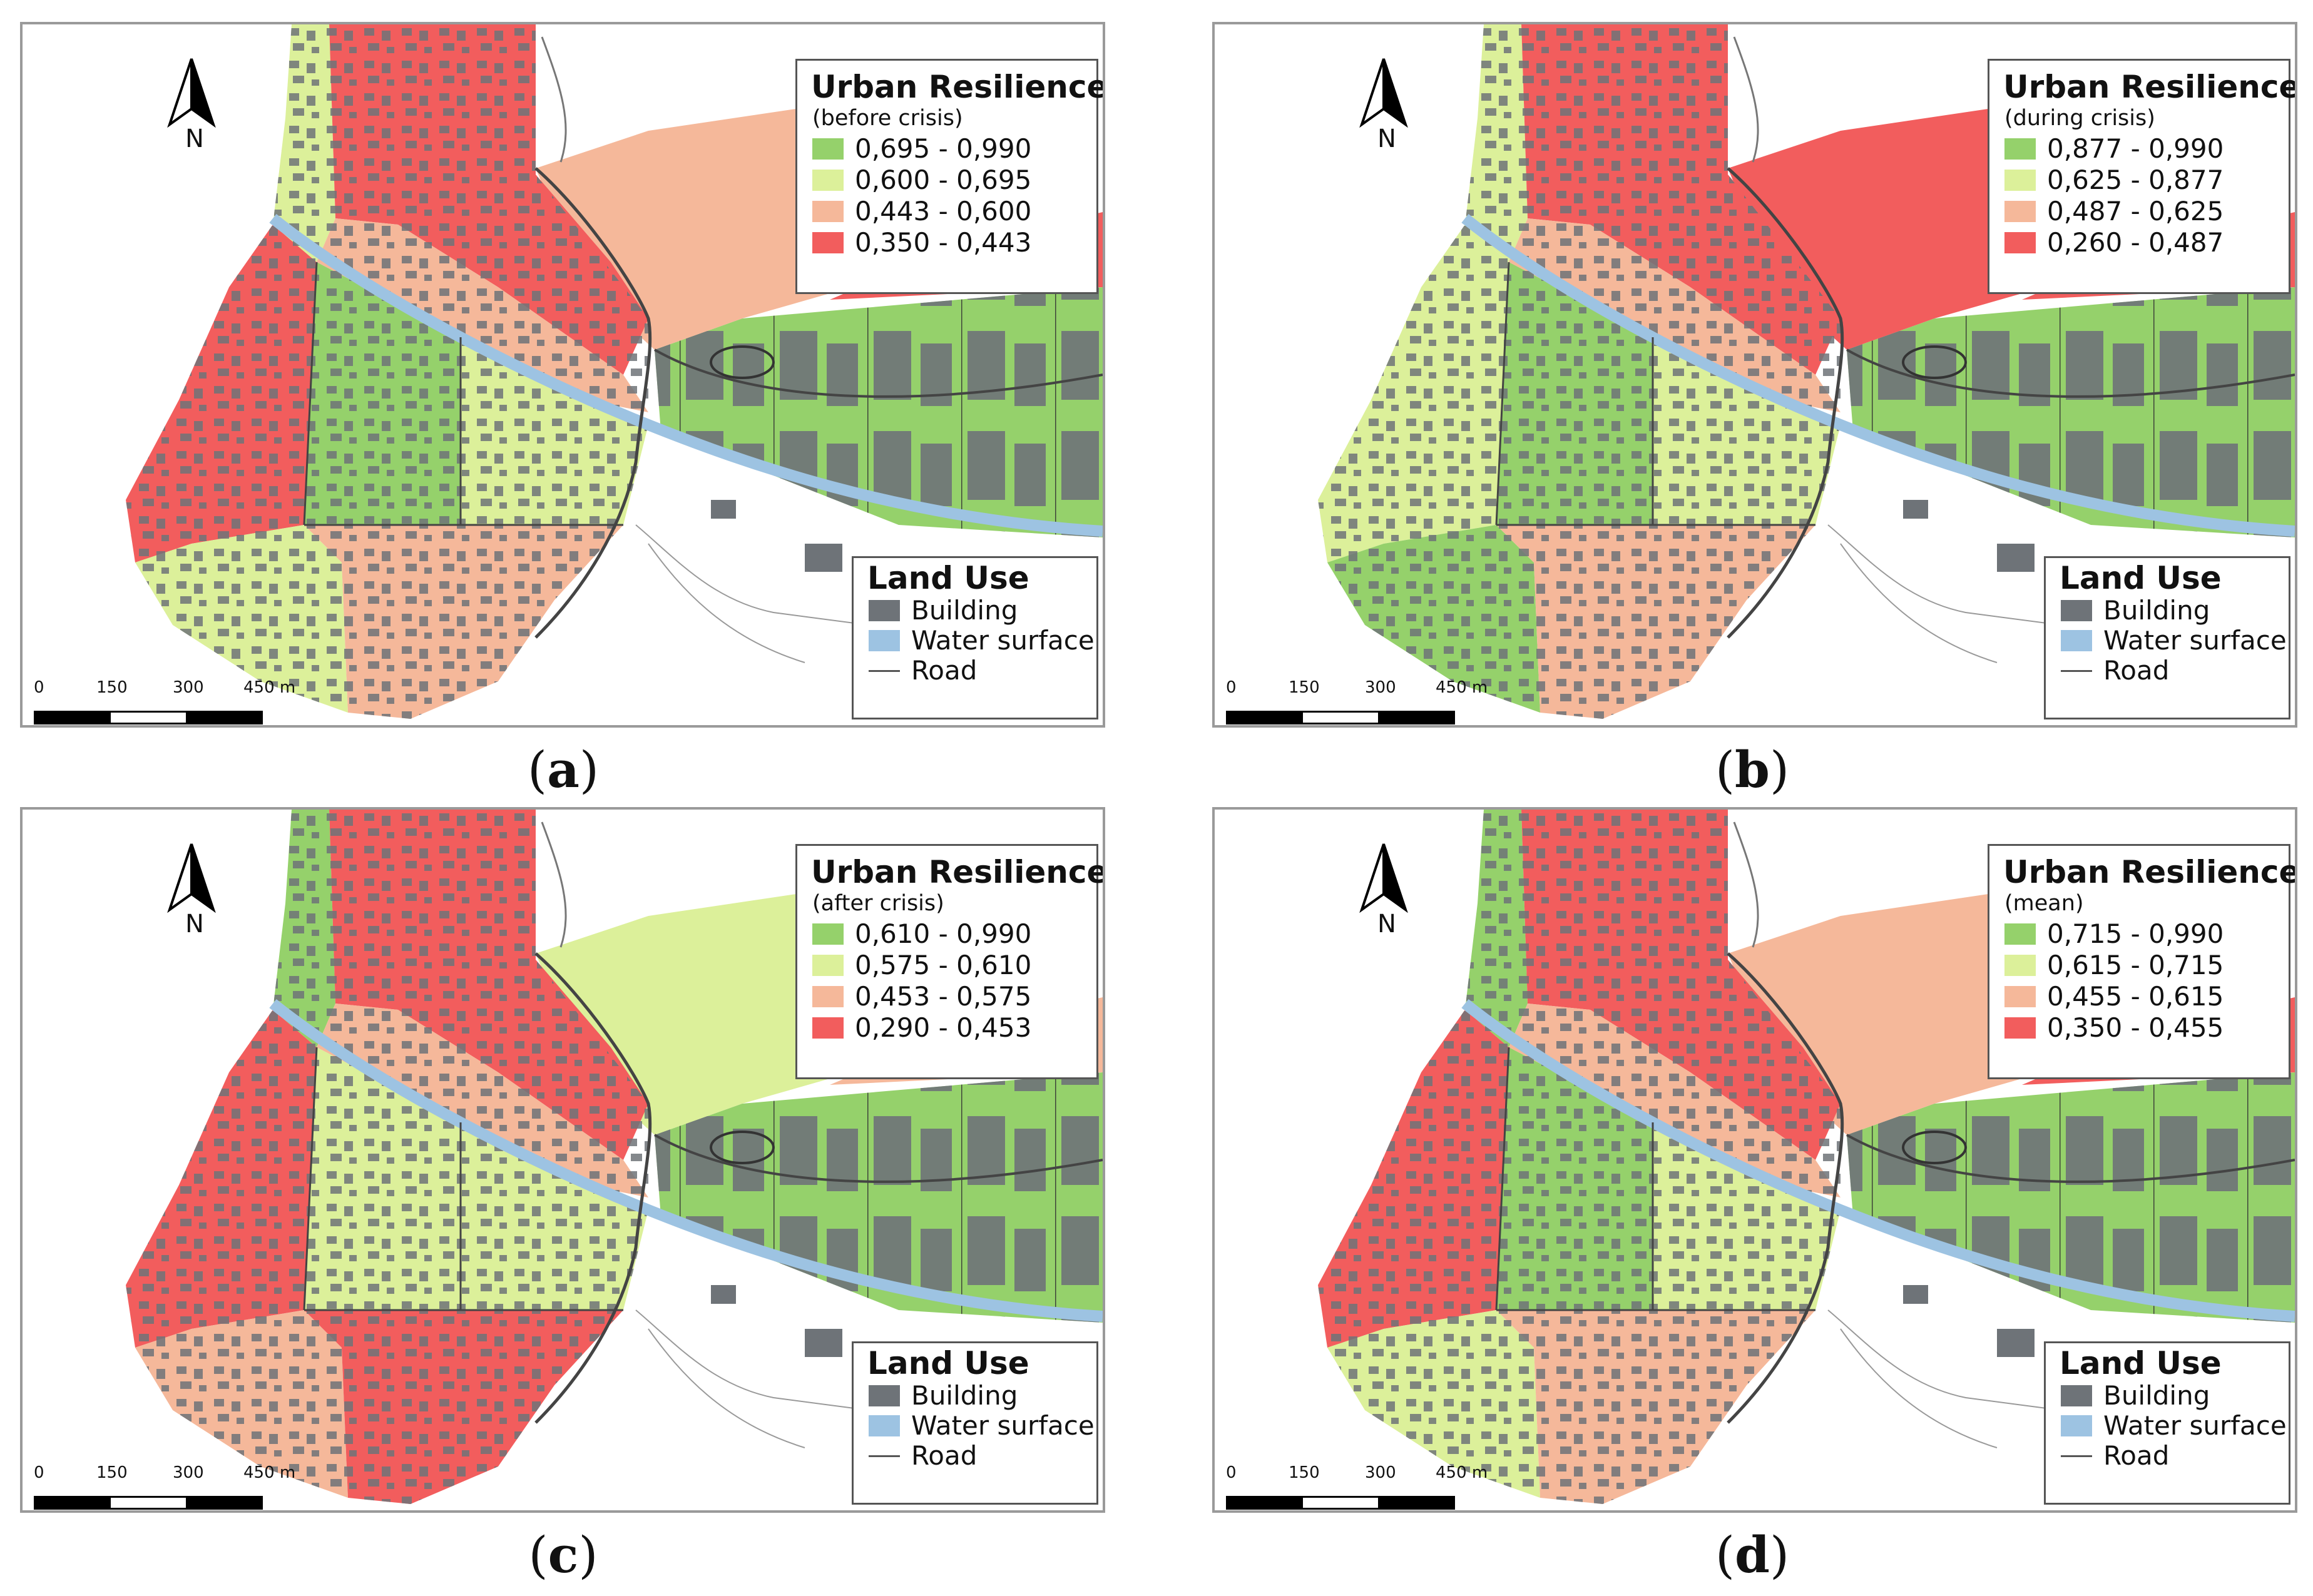  I want to click on legend-row: 0,625 - 0,877, so click(2147, 181).